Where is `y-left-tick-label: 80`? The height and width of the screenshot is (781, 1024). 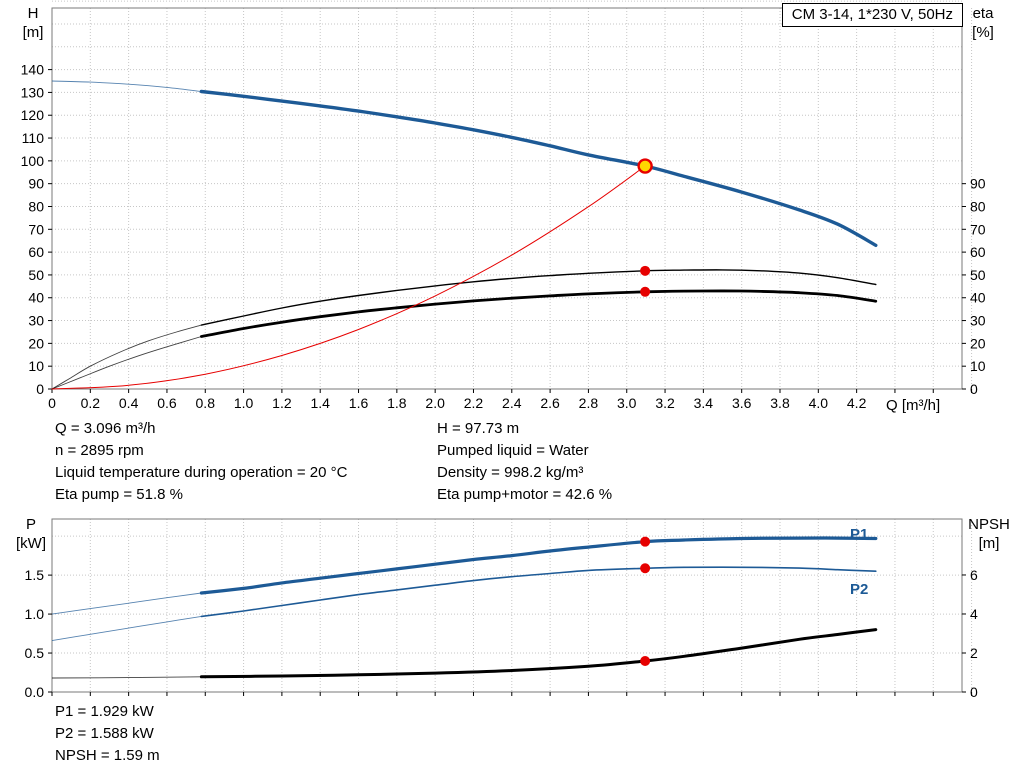 y-left-tick-label: 80 is located at coordinates (36, 206).